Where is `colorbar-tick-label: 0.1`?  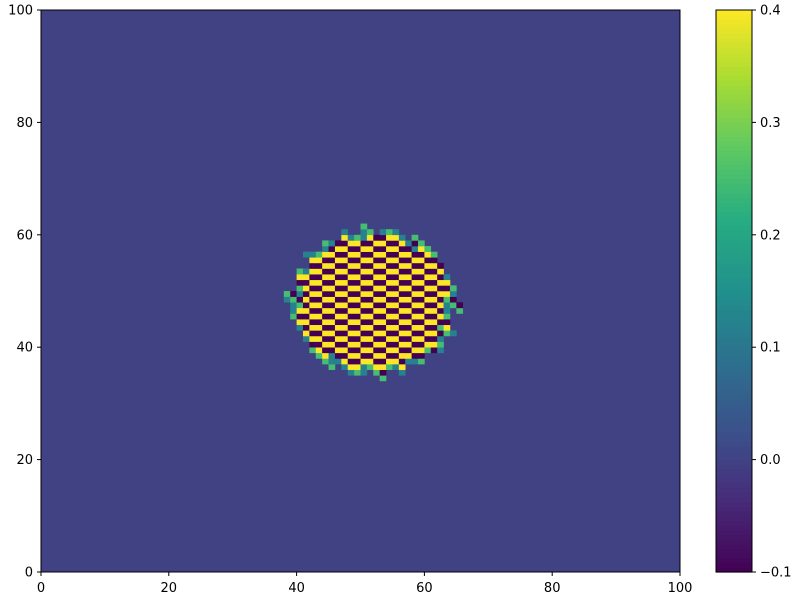 colorbar-tick-label: 0.1 is located at coordinates (770, 348).